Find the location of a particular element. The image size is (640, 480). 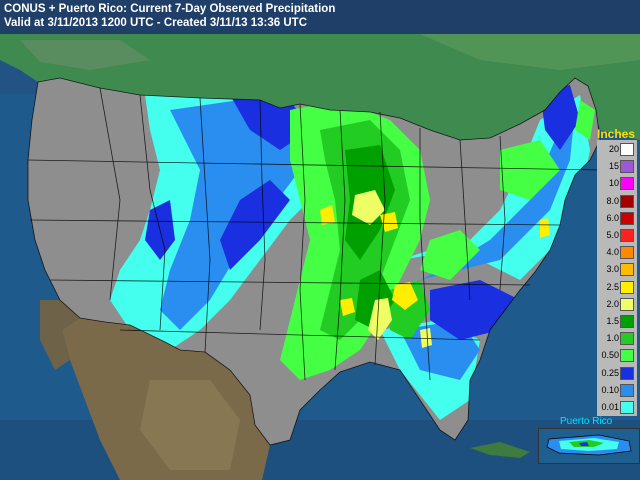

legend-item-label: 10 is located at coordinates (613, 183).